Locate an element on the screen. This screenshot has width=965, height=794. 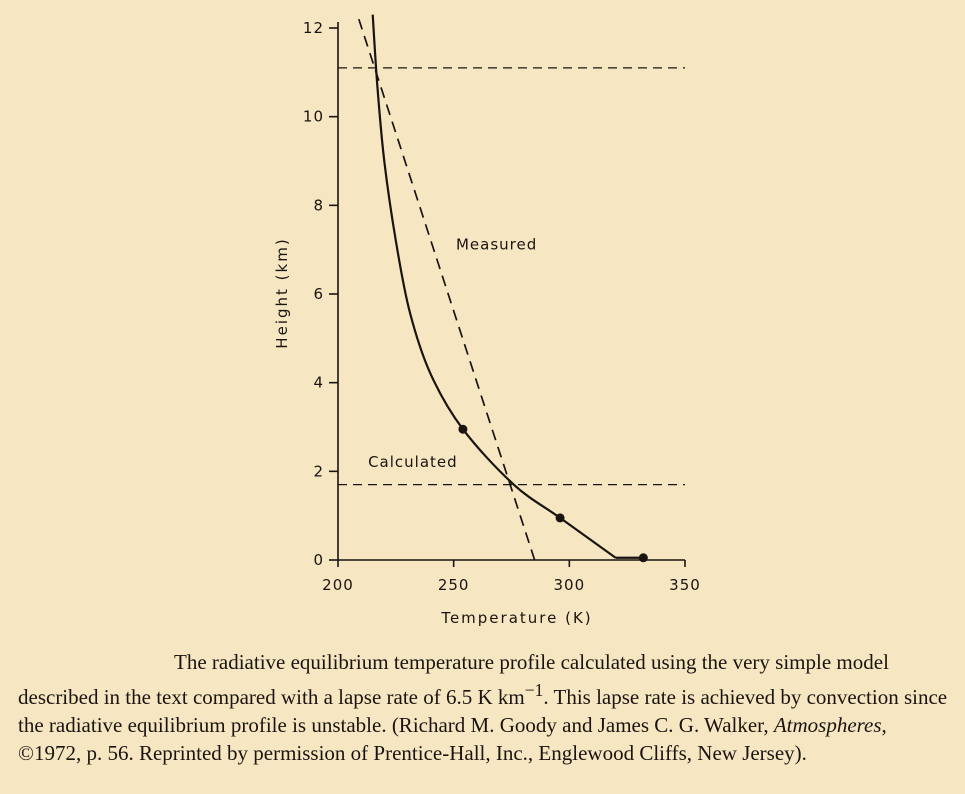
y-tick-label-8: 8 is located at coordinates (318, 205).